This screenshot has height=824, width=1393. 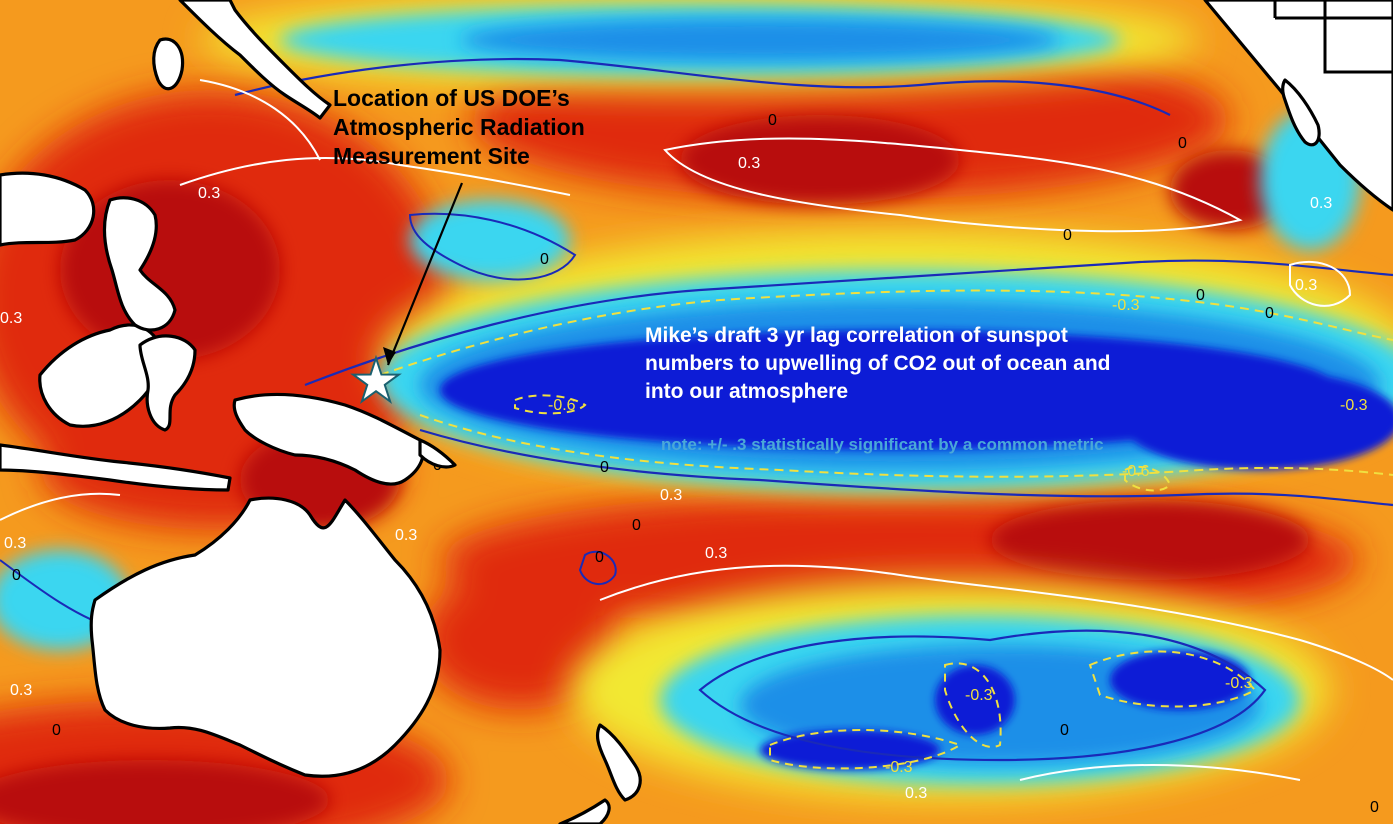 I want to click on neg03-contour-south, so click(x=906, y=446).